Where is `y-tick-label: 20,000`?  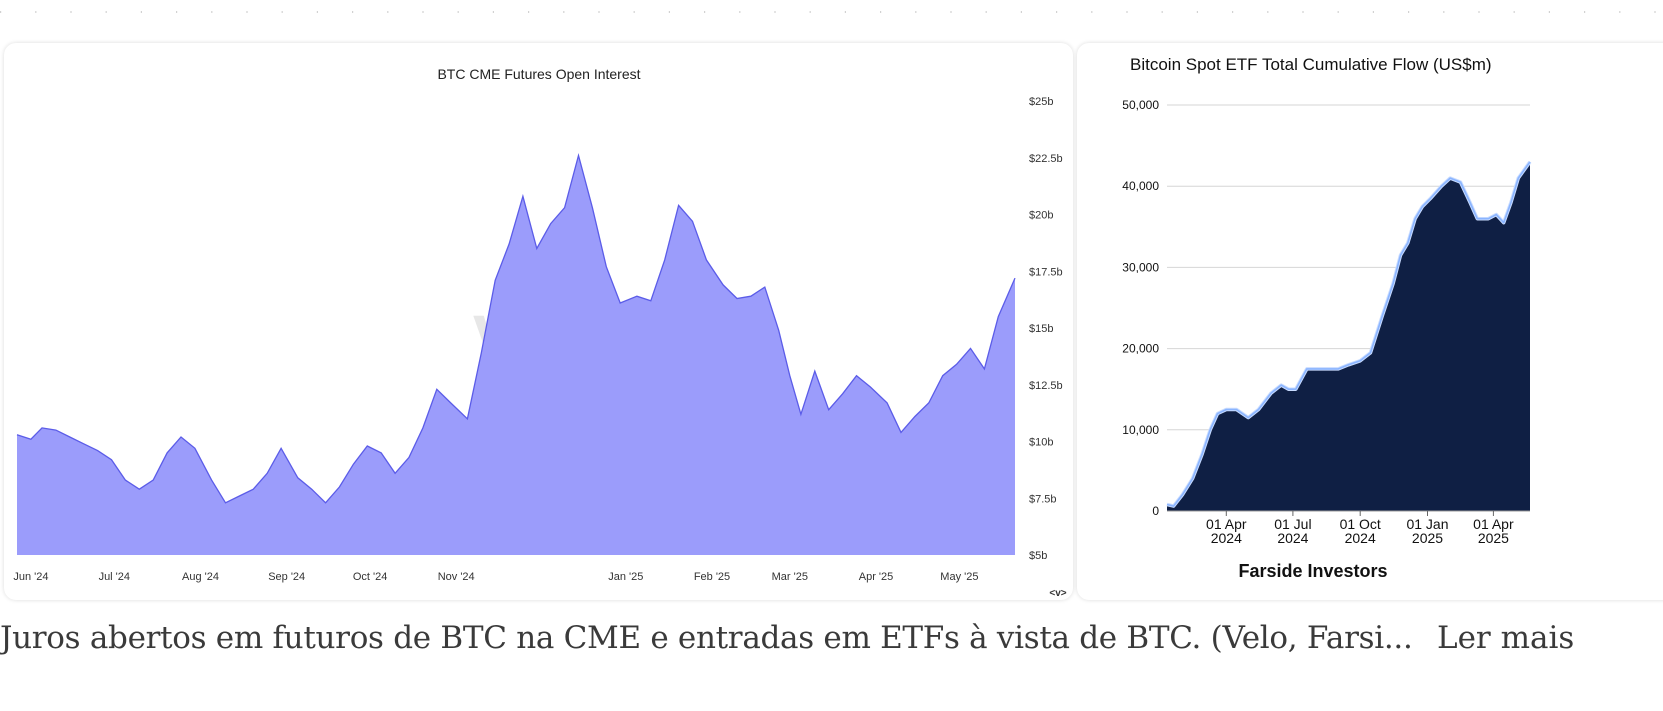 y-tick-label: 20,000 is located at coordinates (1140, 349).